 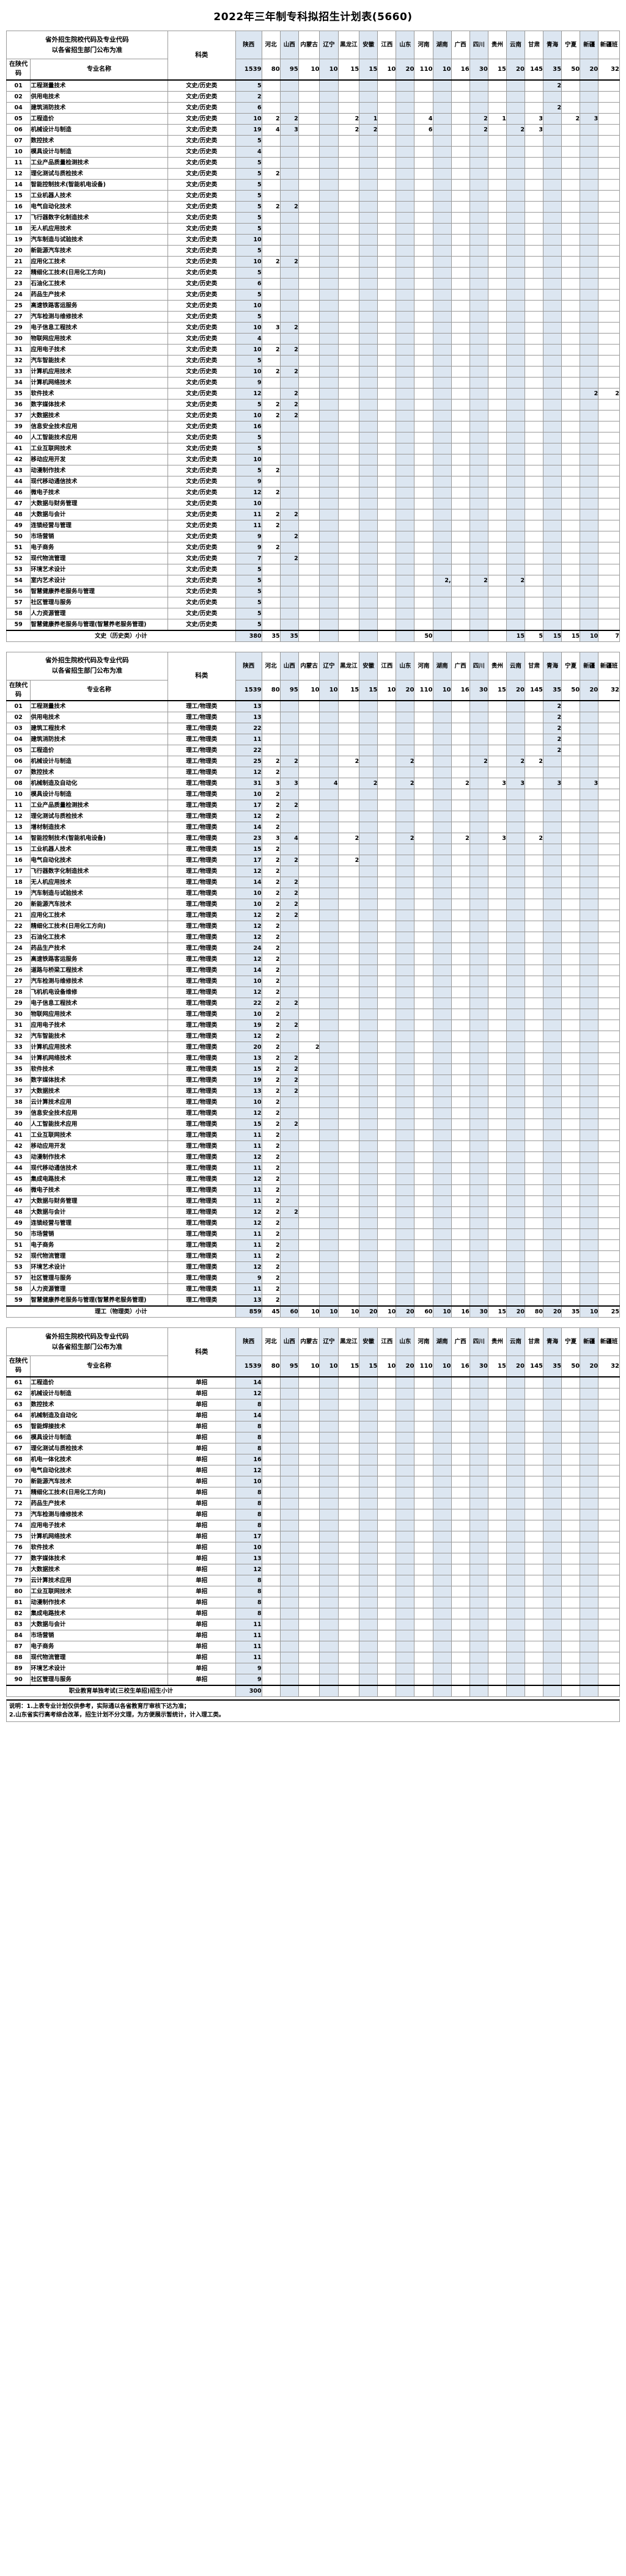 I want to click on major-name: 数字媒体技术, so click(x=99, y=404).